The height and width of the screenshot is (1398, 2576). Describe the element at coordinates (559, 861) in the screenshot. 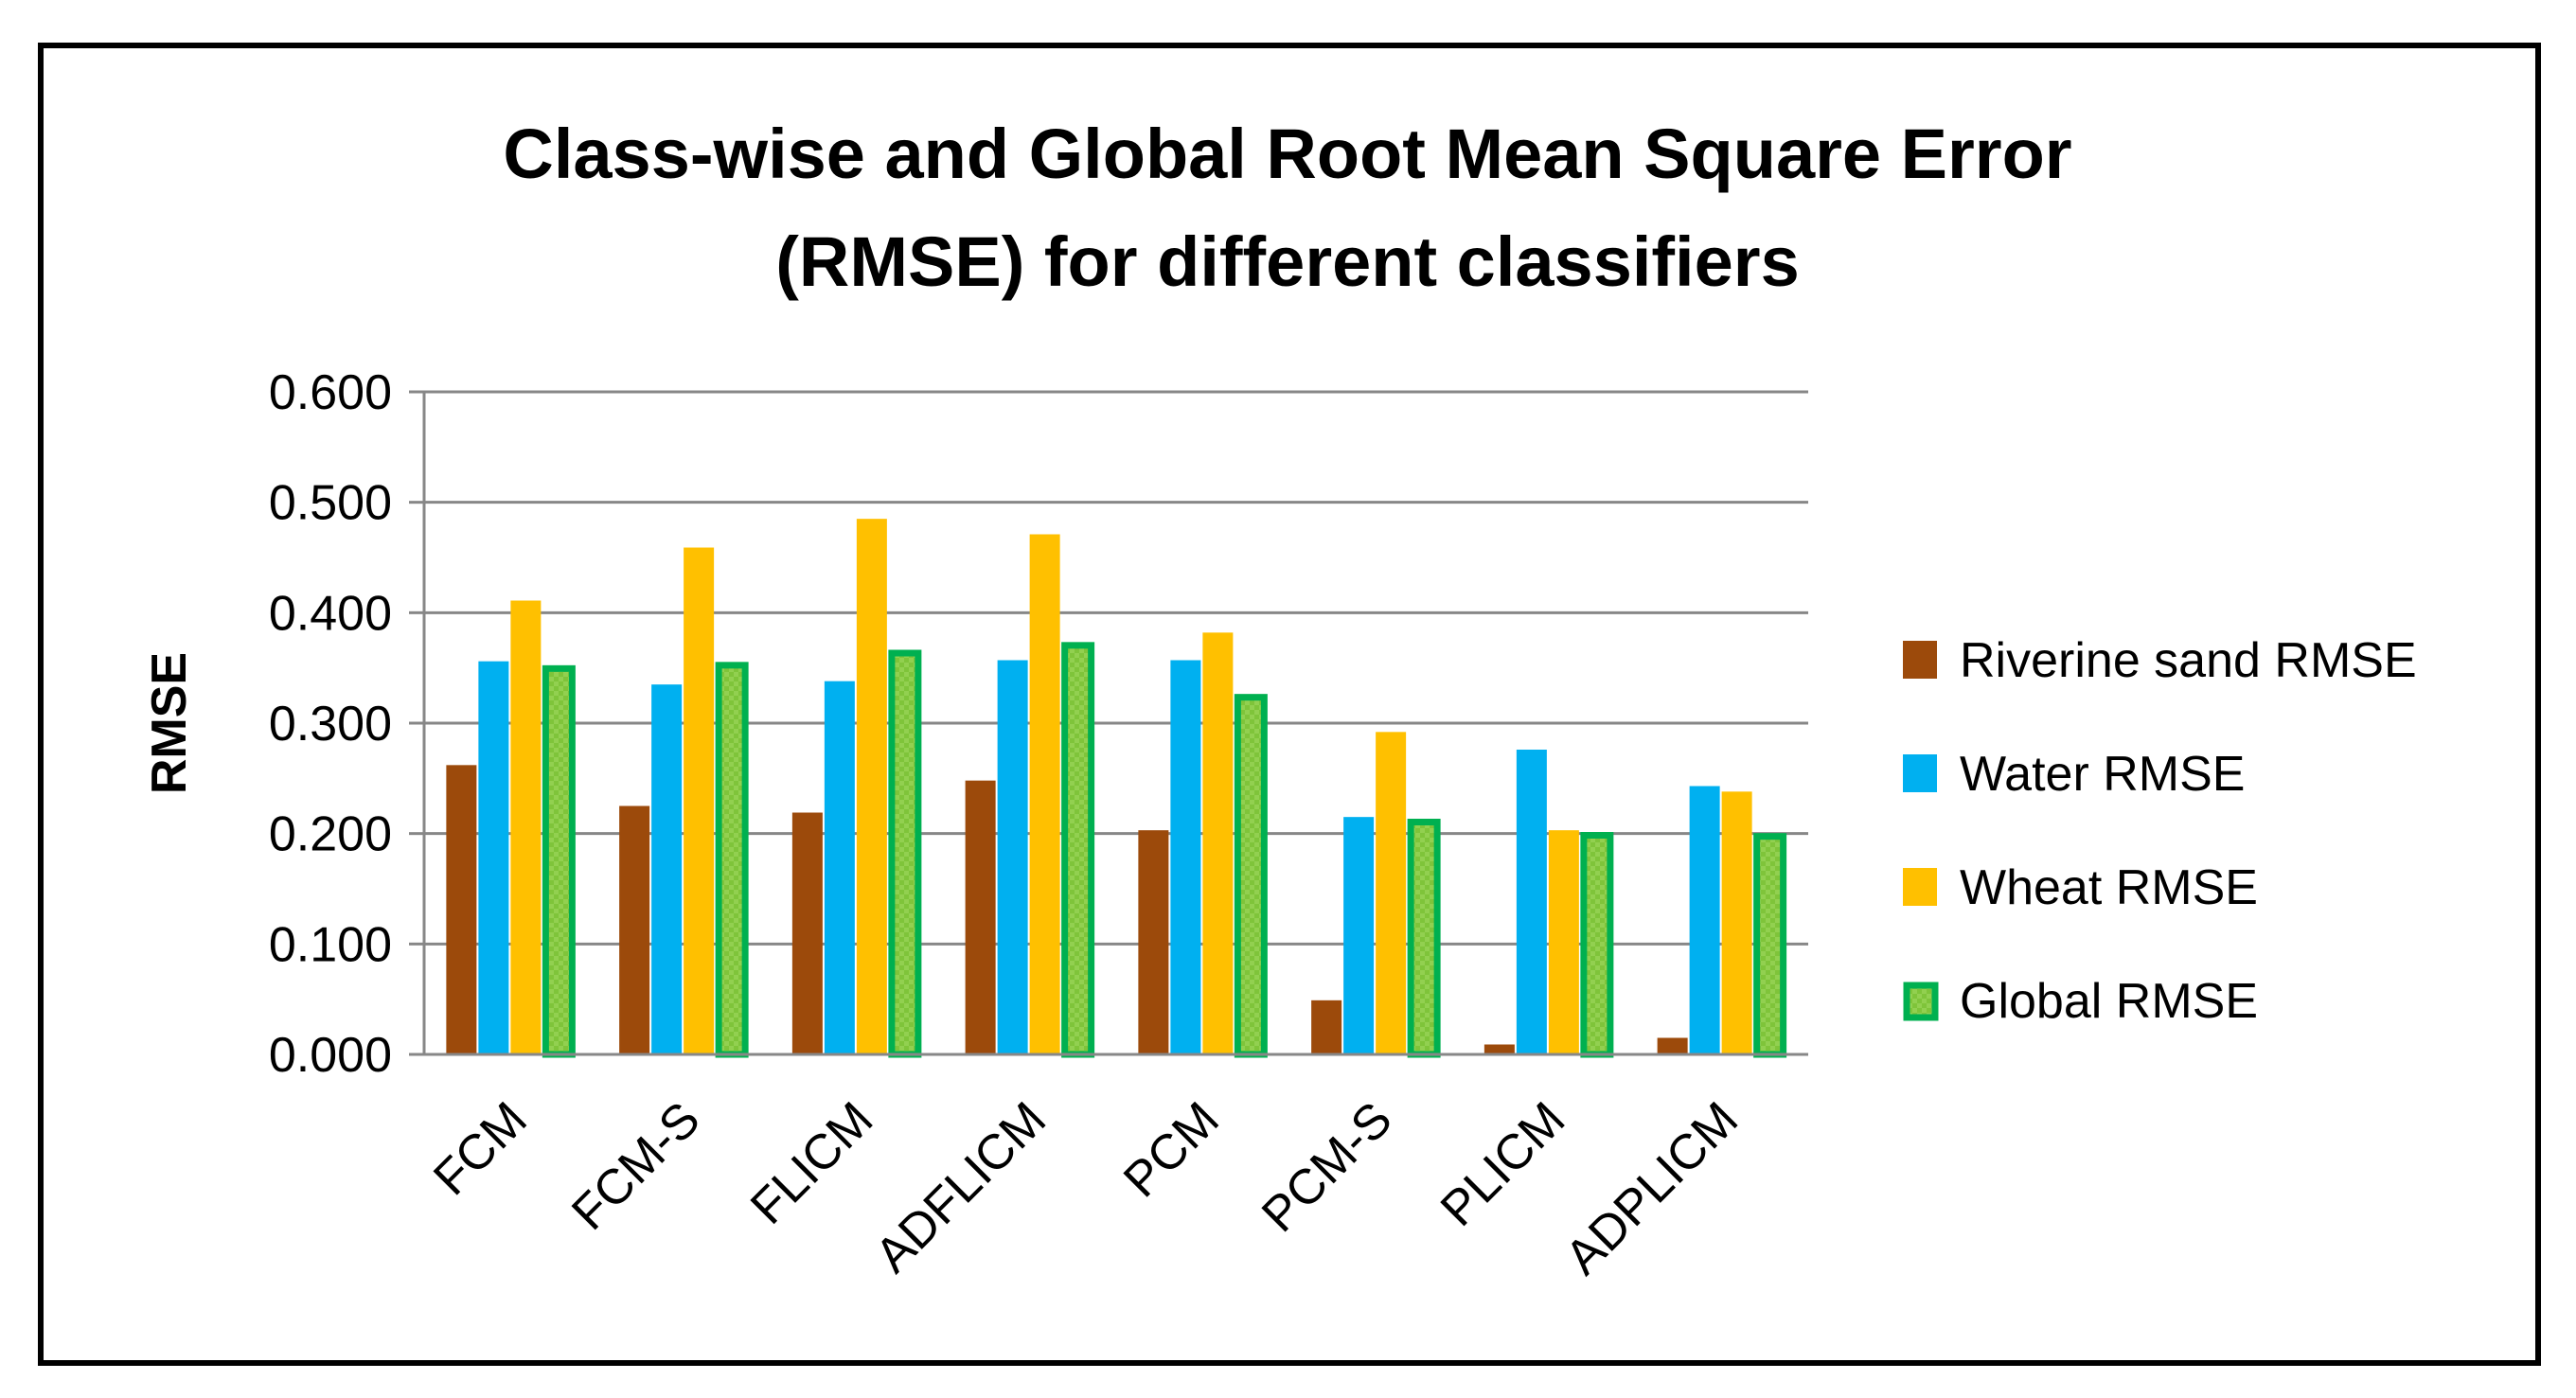

I see `bar-global-rmse-fcm` at that location.